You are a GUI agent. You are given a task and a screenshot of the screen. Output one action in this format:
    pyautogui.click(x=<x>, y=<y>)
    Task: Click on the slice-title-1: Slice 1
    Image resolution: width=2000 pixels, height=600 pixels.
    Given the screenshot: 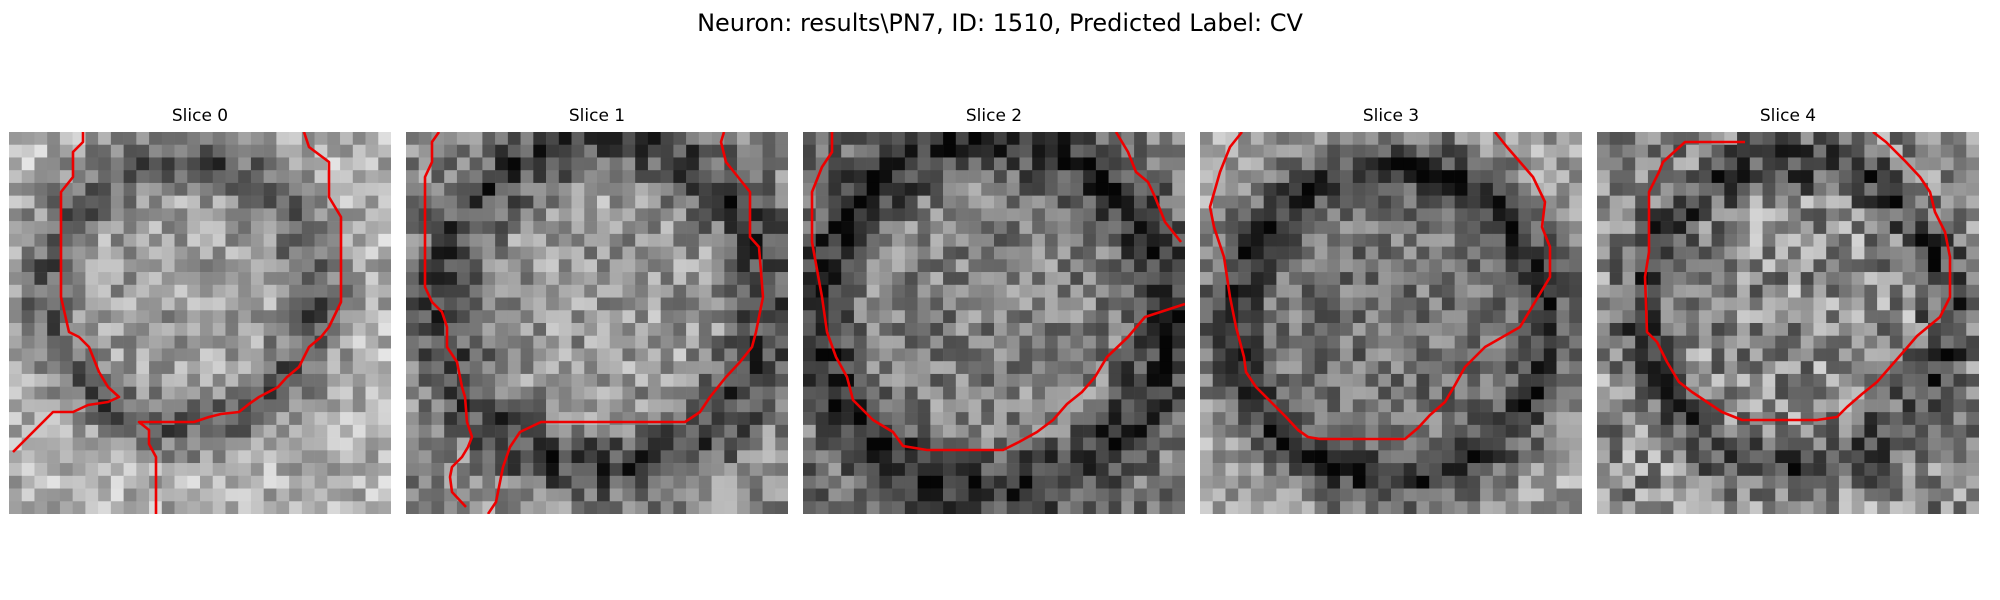 What is the action you would take?
    pyautogui.click(x=597, y=116)
    